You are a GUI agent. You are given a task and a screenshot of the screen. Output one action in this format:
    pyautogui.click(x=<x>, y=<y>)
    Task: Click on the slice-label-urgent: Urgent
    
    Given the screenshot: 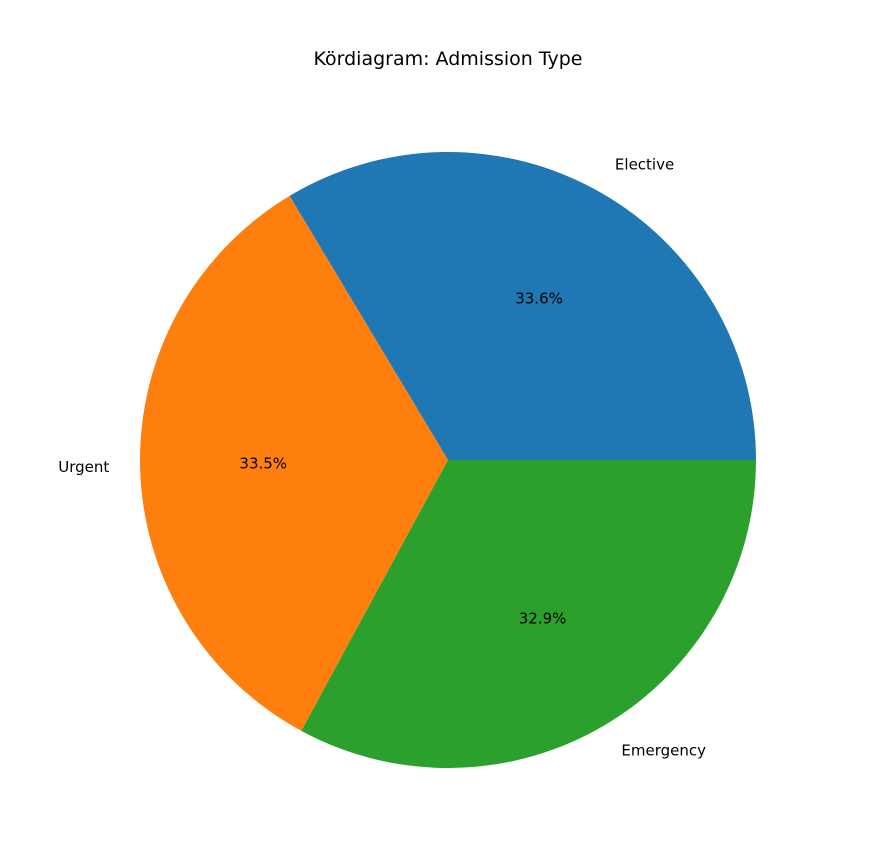 What is the action you would take?
    pyautogui.click(x=83, y=467)
    